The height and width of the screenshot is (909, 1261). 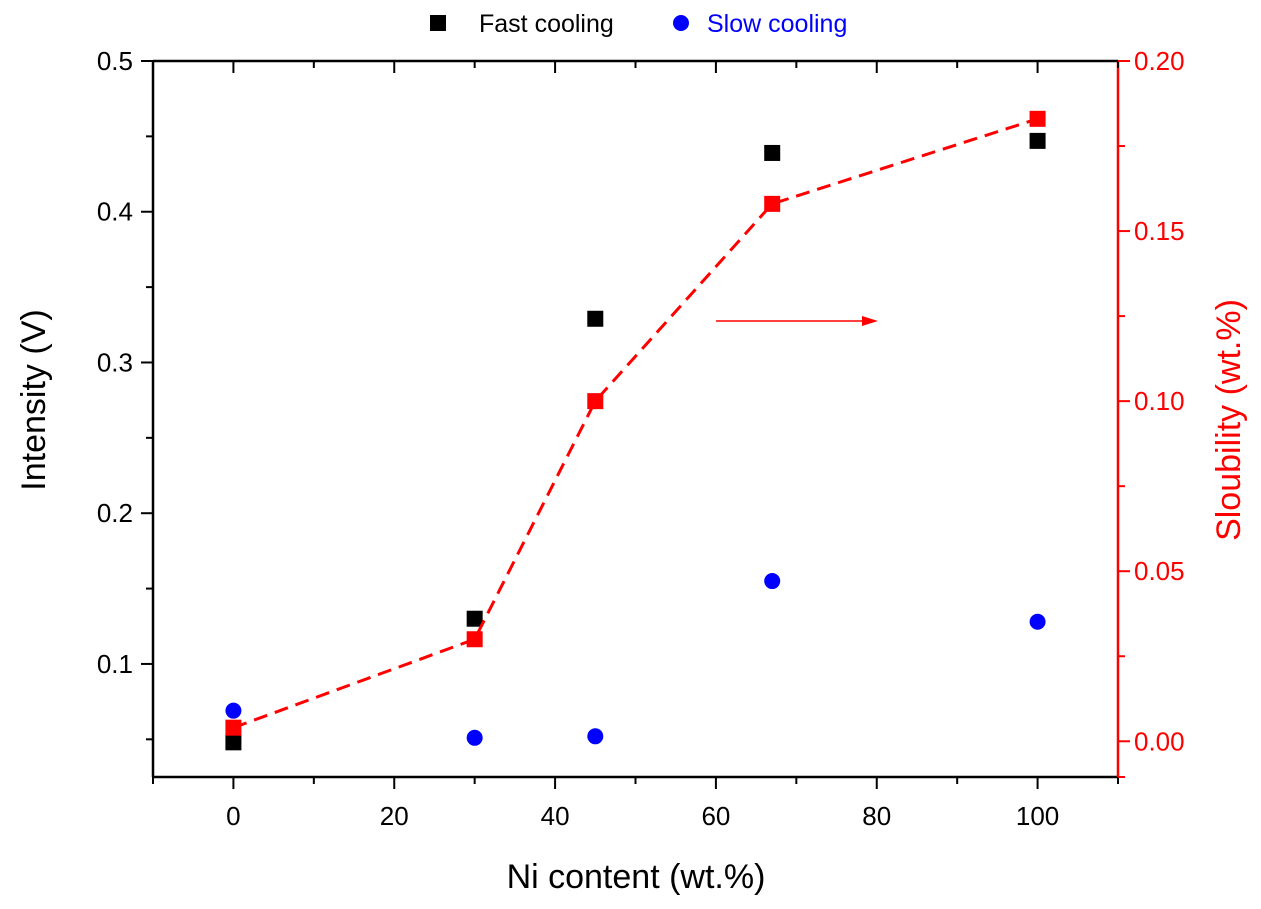 I want to click on legend-label-slow-cooling: Slow cooling, so click(x=777, y=24).